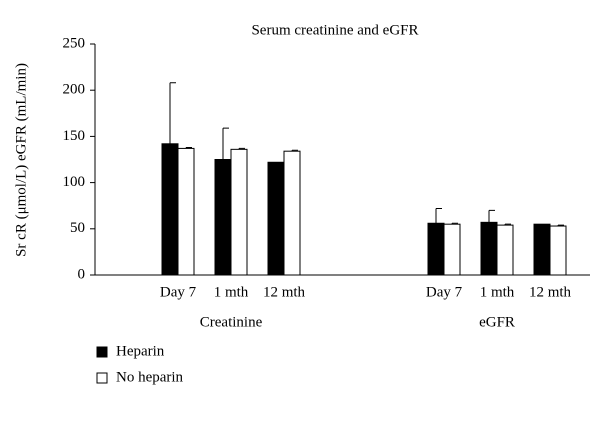  I want to click on y-tick-label: 50, so click(77, 228).